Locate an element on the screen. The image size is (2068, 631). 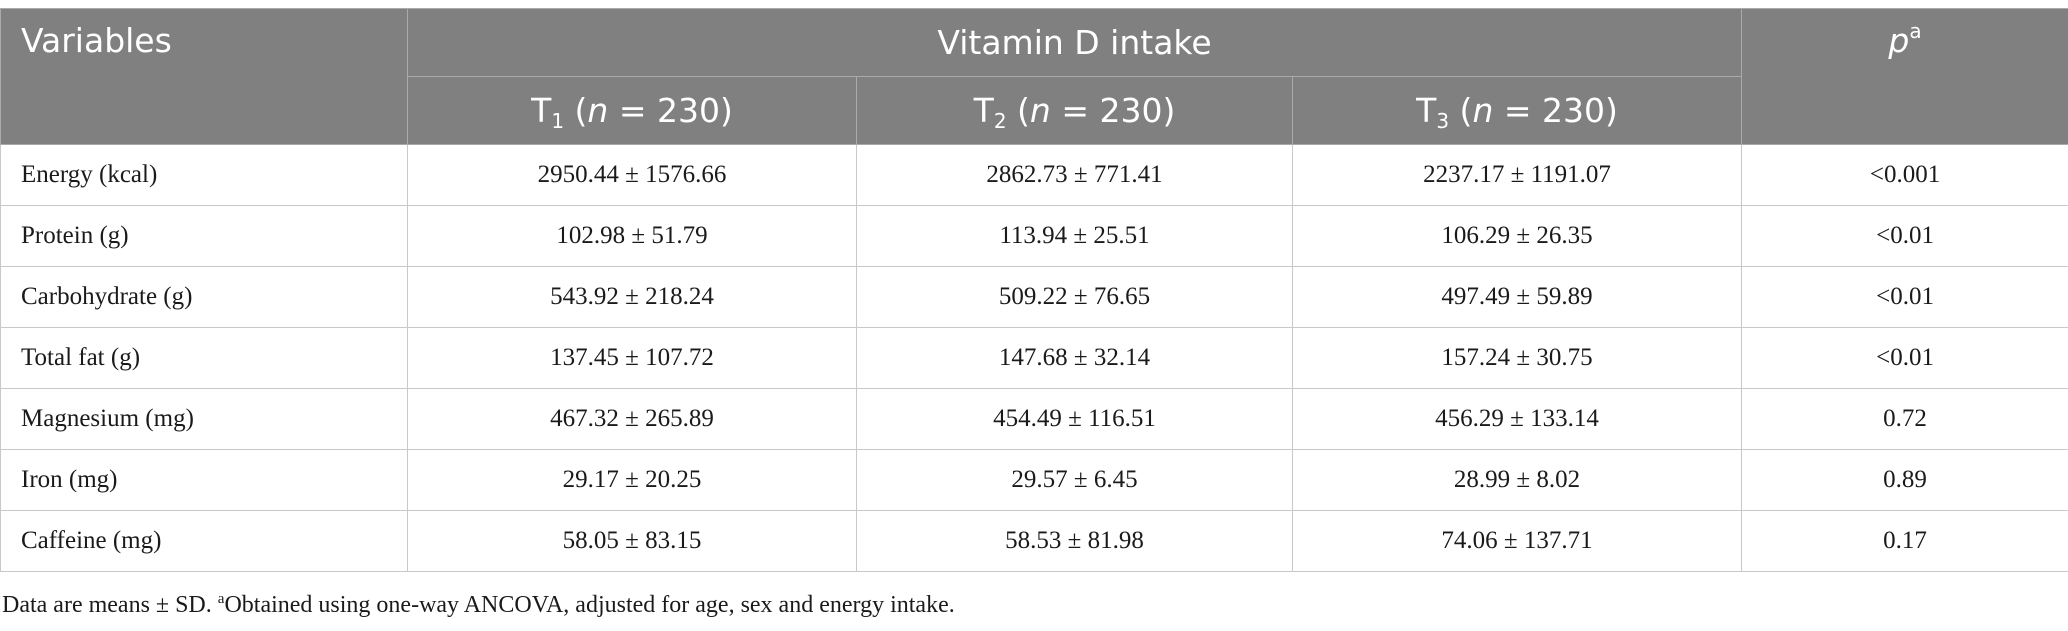
t2-n-label: n is located at coordinates (1040, 110).